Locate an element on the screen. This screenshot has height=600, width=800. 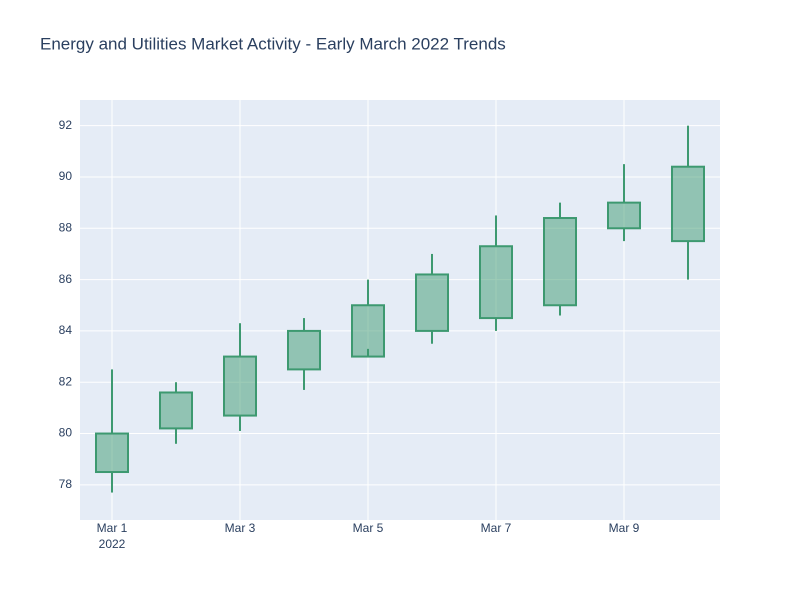
y-tick-label: 82 is located at coordinates (66, 381).